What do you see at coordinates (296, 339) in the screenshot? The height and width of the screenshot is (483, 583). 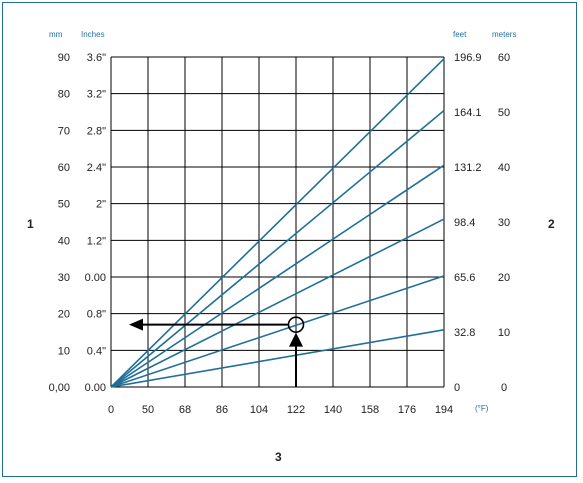 I see `up-arrow-head` at bounding box center [296, 339].